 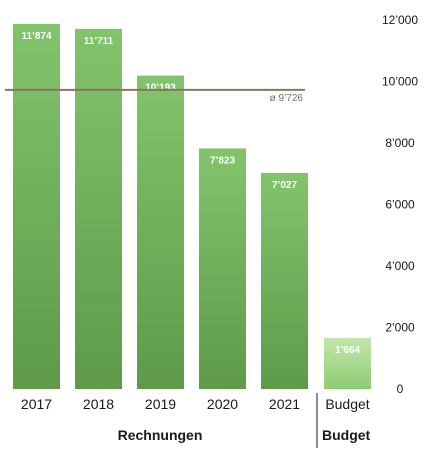 I want to click on category-label: 2019, so click(x=160, y=404).